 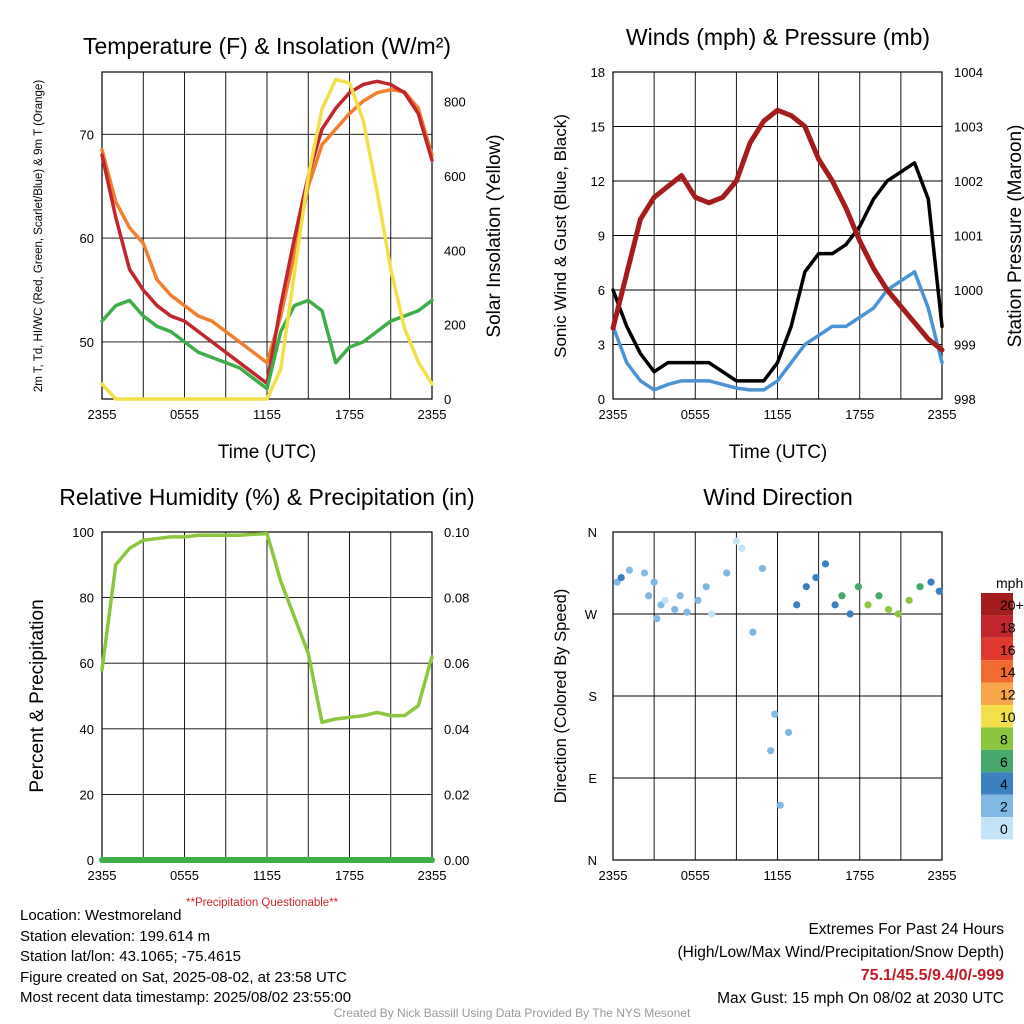 I want to click on direction-tick-label: E, so click(x=592, y=778).